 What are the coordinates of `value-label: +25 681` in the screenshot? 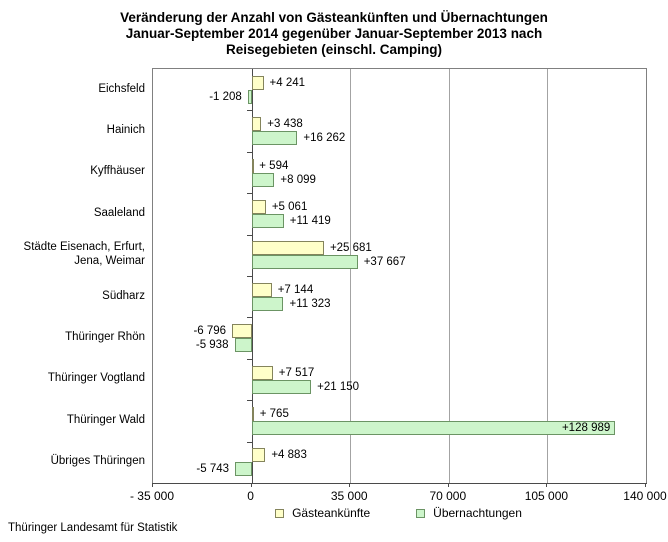 It's located at (350, 248).